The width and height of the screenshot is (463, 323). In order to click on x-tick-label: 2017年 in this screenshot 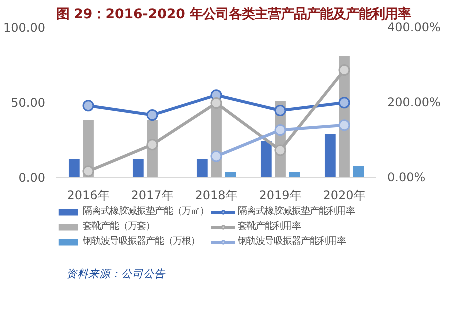, I will do `click(152, 195)`.